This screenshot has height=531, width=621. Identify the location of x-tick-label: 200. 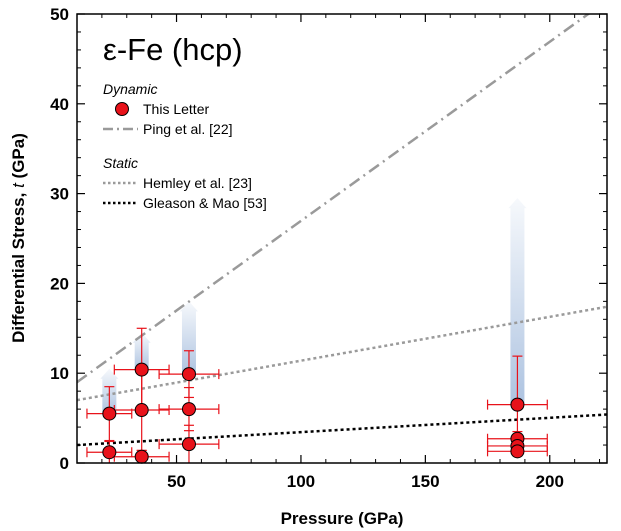
(550, 481).